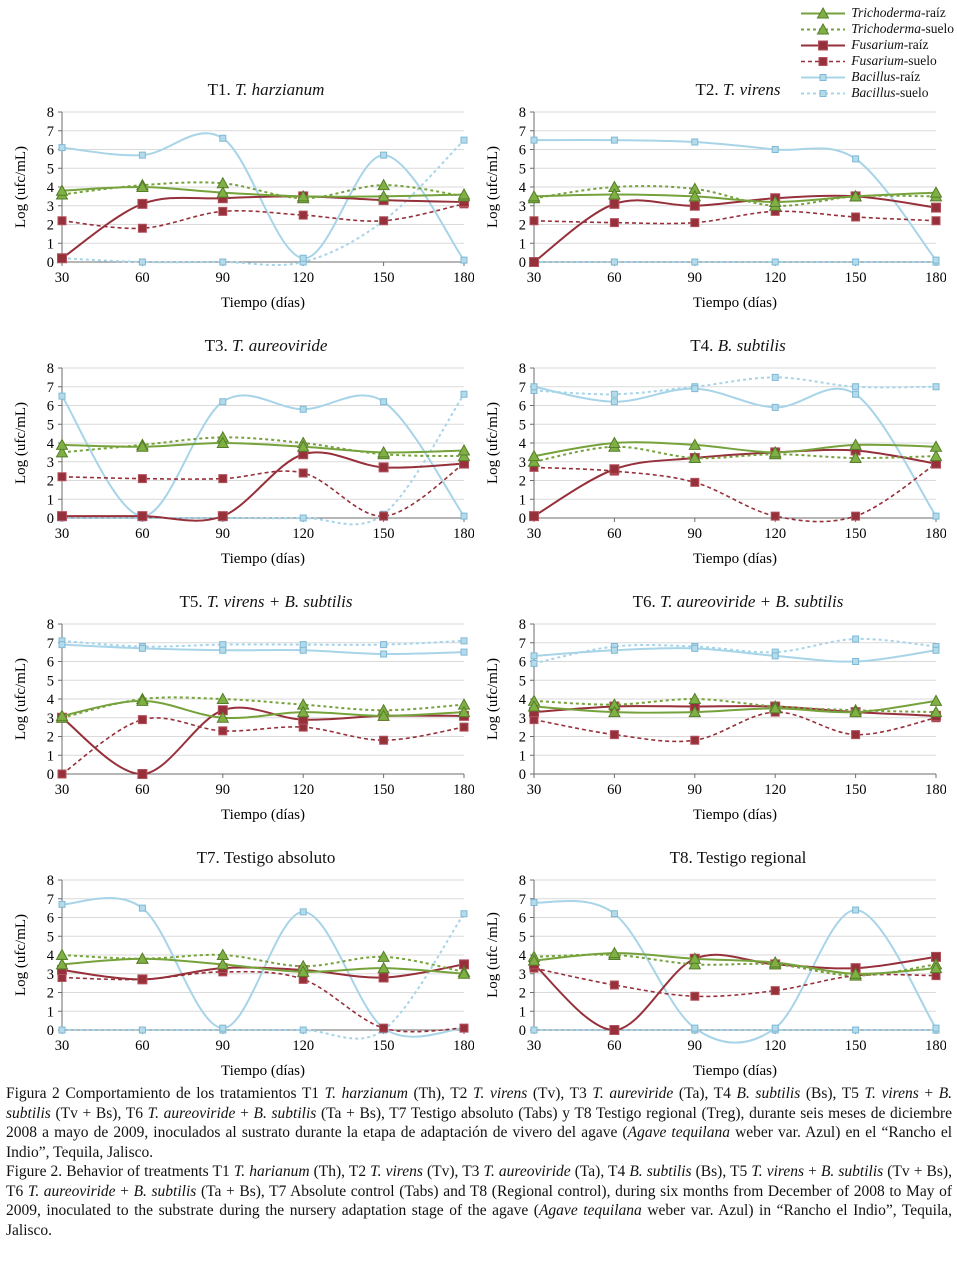 The image size is (957, 1263). I want to click on caption-text: (Tv + Bs), T6, so click(99, 1113).